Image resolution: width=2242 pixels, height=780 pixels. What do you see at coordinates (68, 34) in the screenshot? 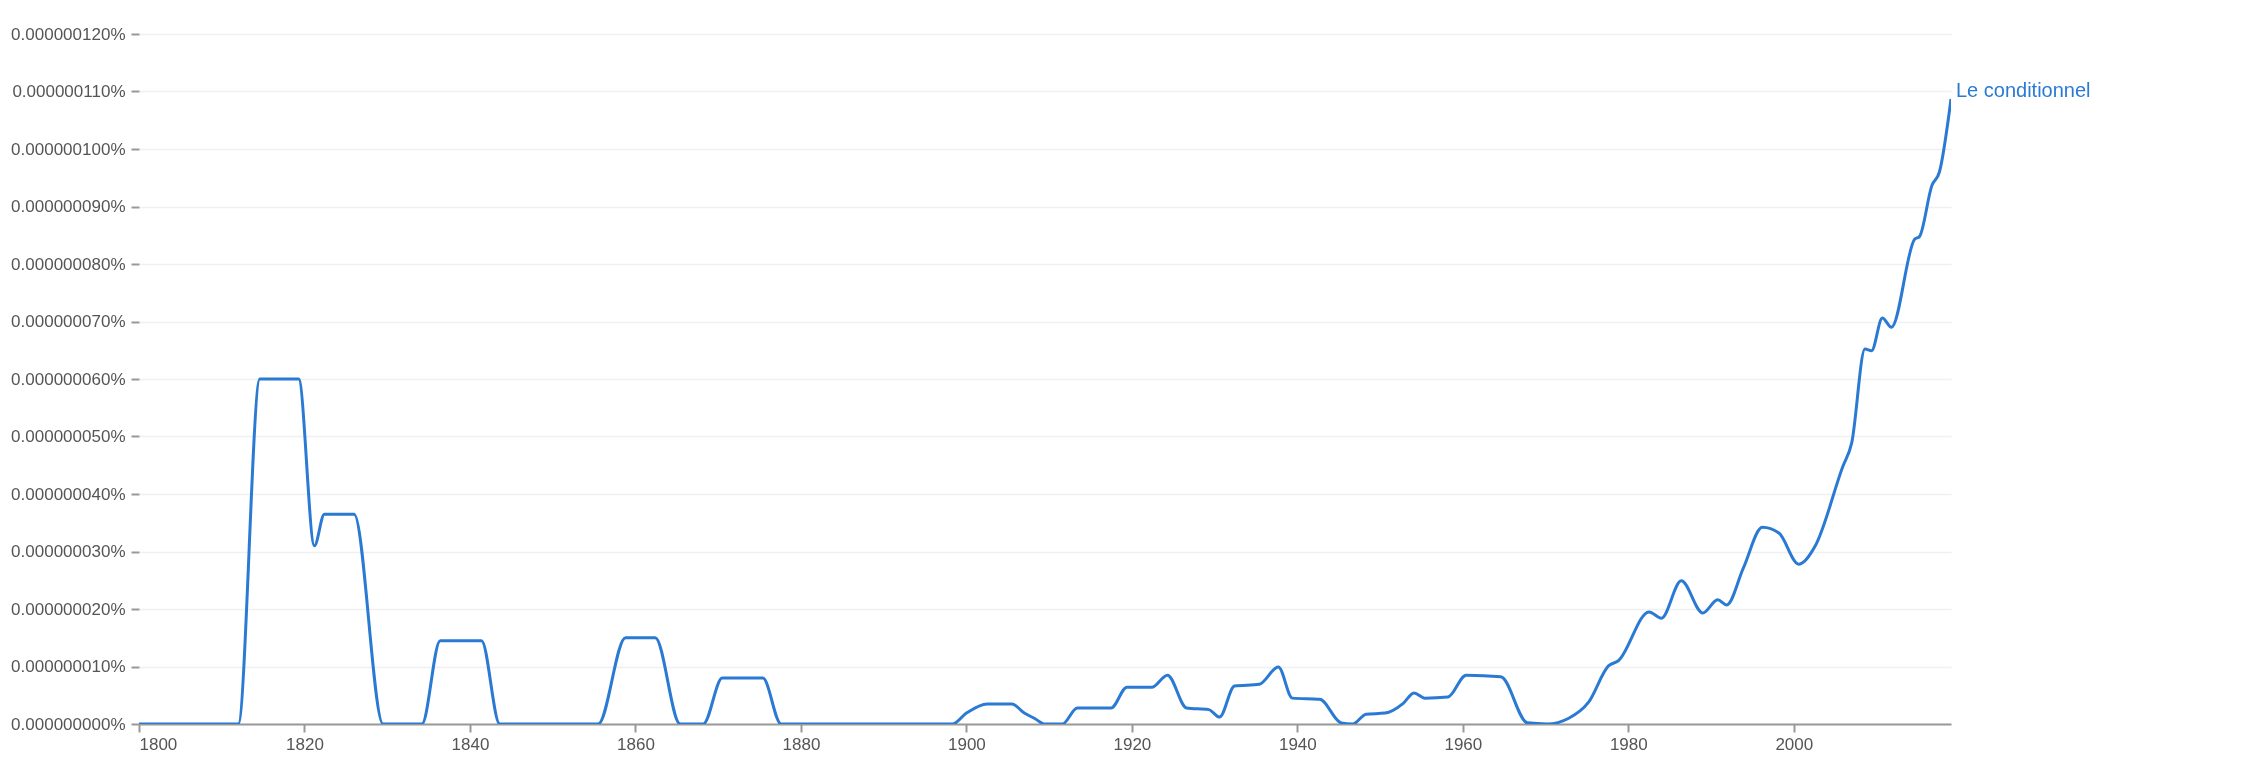
I see `y-tick-label: 0.000000120%` at bounding box center [68, 34].